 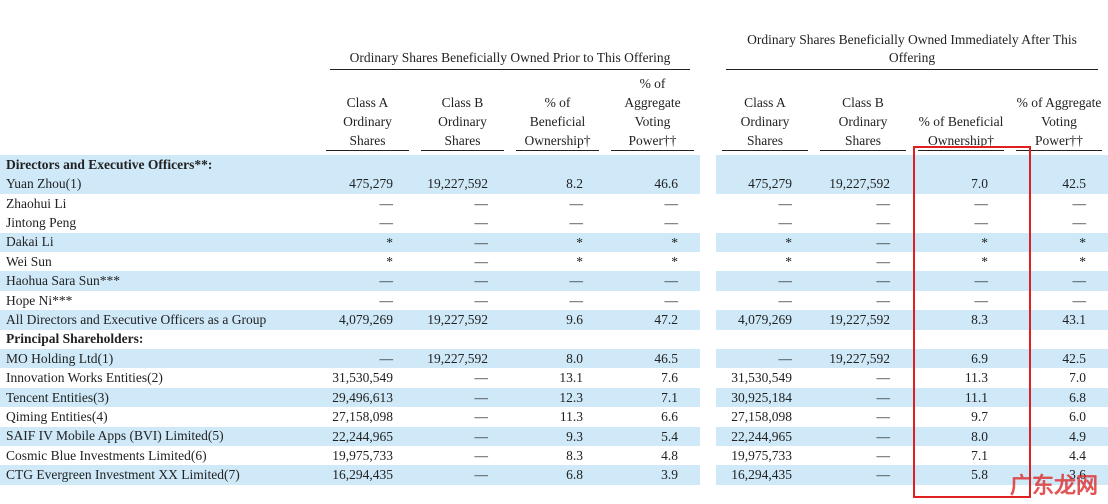 What do you see at coordinates (961, 320) in the screenshot?
I see `cell: 8.3` at bounding box center [961, 320].